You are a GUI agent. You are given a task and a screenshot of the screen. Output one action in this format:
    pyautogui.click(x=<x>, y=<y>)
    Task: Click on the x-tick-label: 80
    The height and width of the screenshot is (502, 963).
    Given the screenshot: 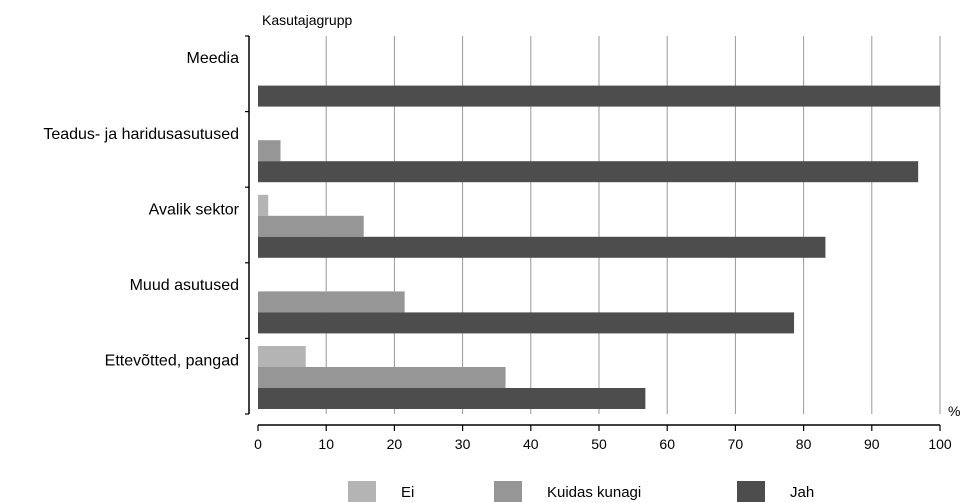 What is the action you would take?
    pyautogui.click(x=804, y=444)
    